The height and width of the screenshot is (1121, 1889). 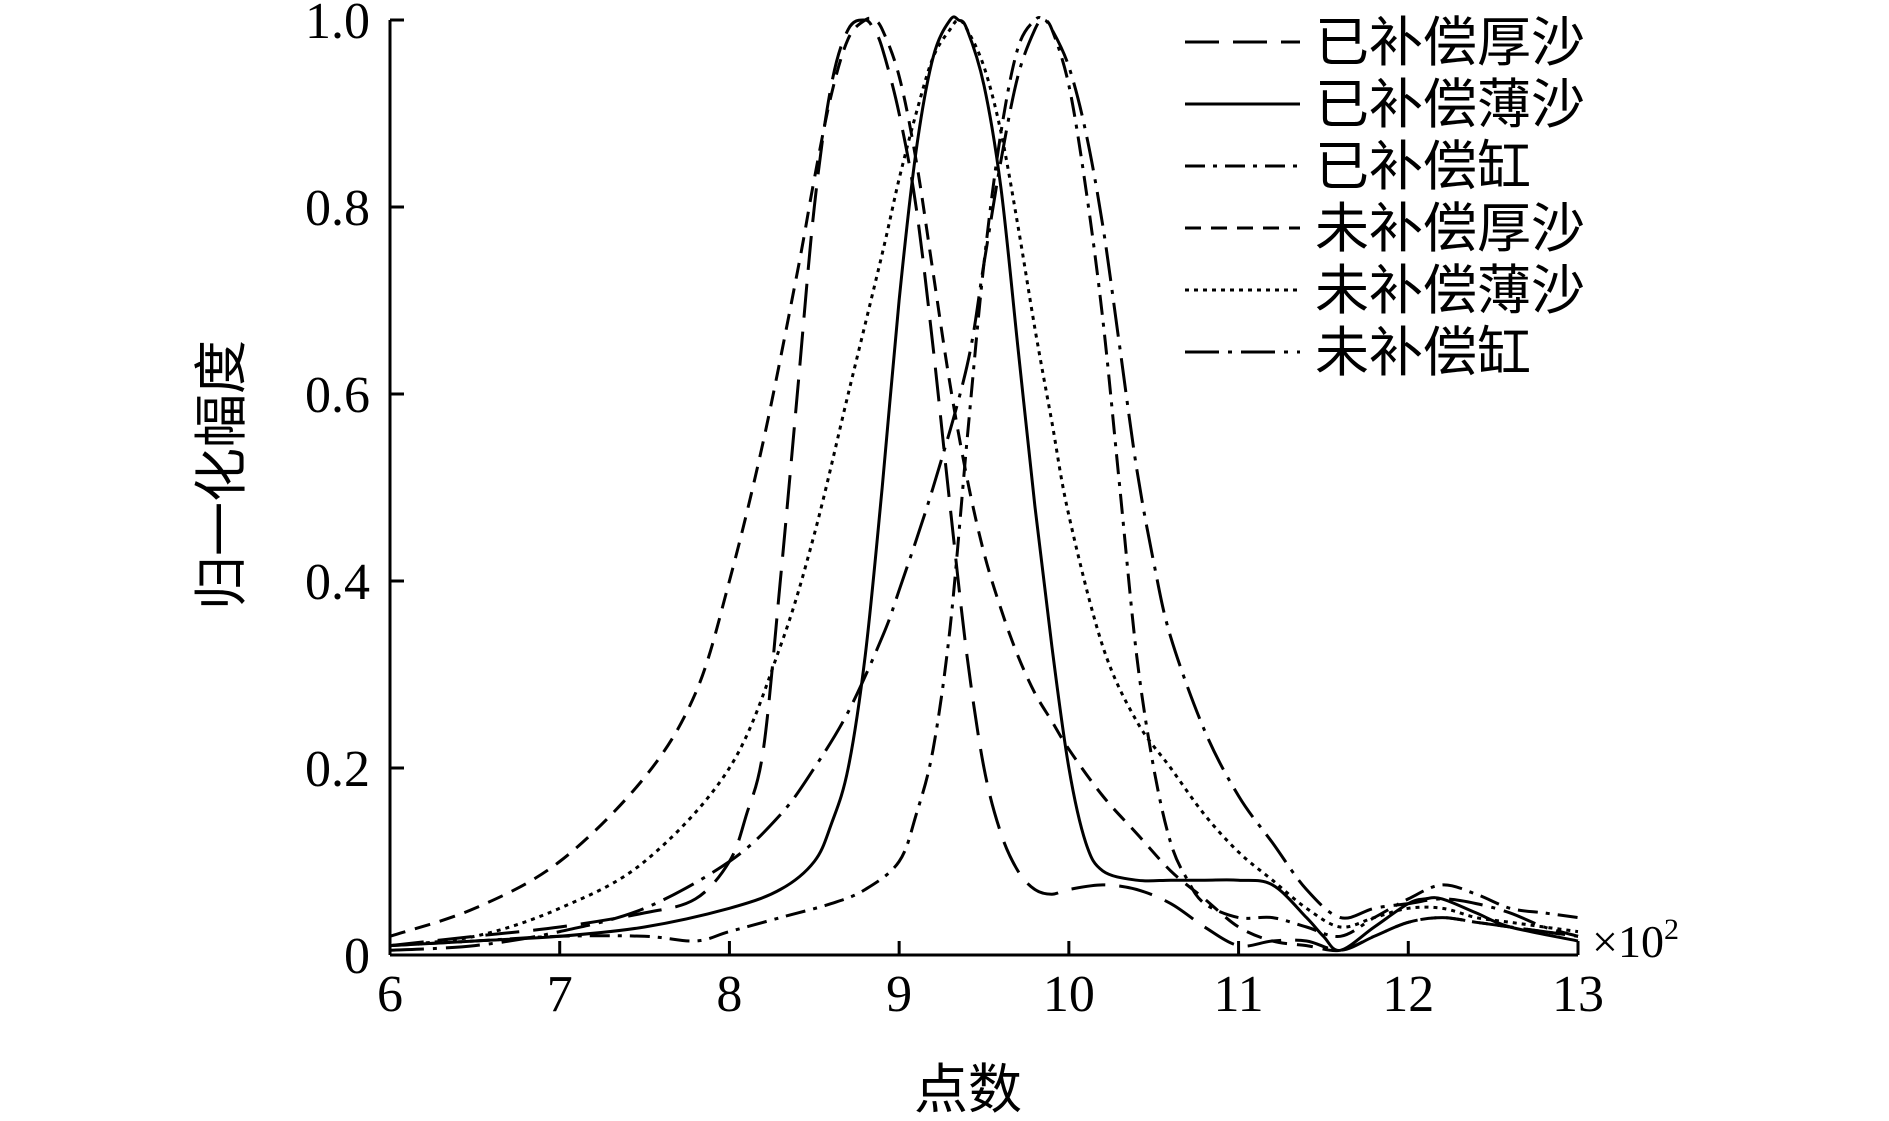 What do you see at coordinates (1239, 994) in the screenshot?
I see `x-tick-label: 11` at bounding box center [1239, 994].